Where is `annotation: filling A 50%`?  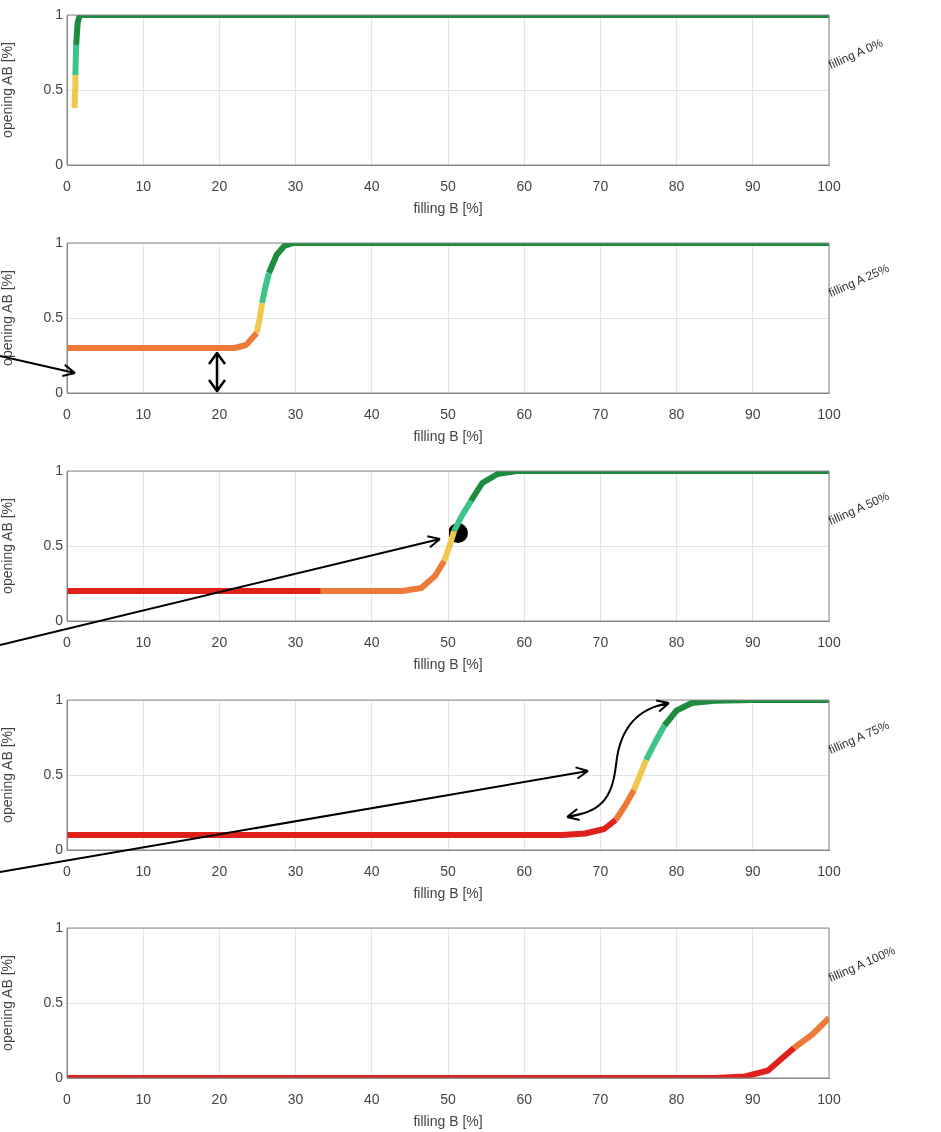
annotation: filling A 50% is located at coordinates (859, 508).